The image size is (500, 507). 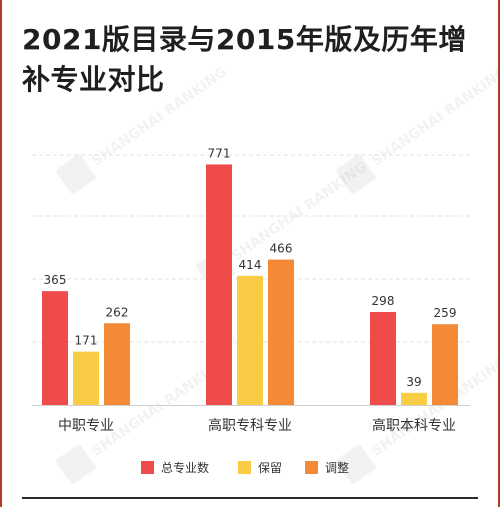 I want to click on bottom-rule, so click(x=250, y=498).